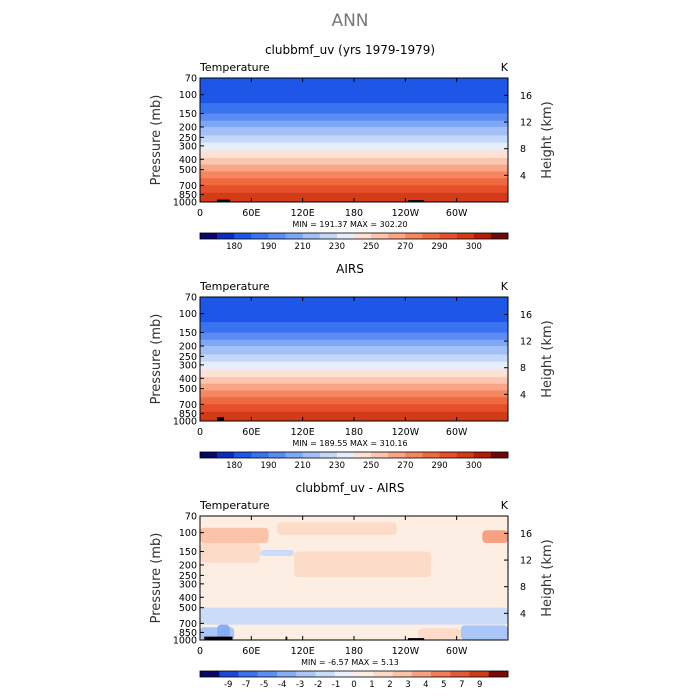 This screenshot has width=700, height=700. I want to click on longitude-tick-label: 60W, so click(457, 213).